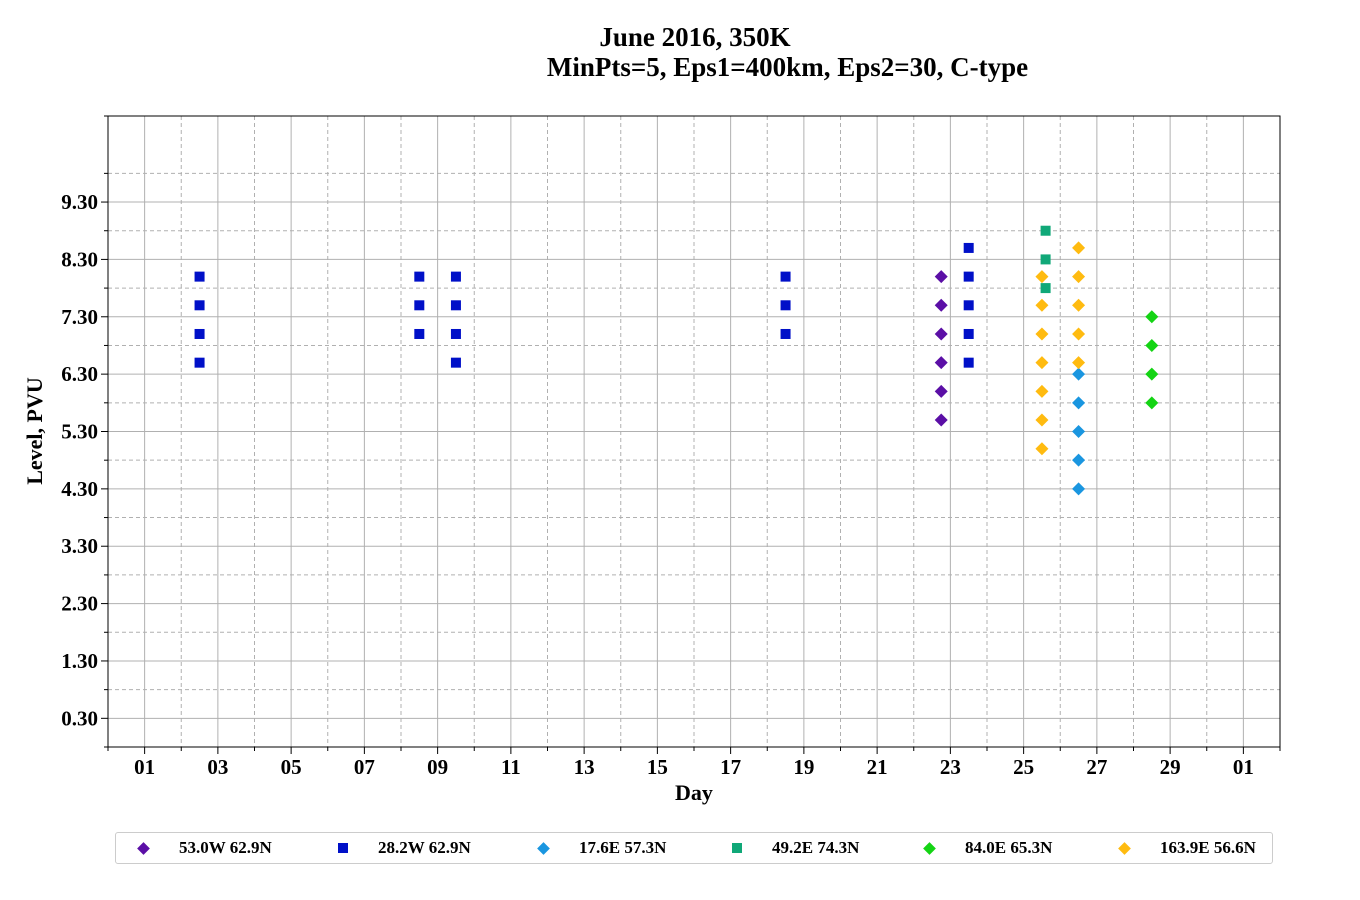 This screenshot has width=1360, height=900. Describe the element at coordinates (79, 374) in the screenshot. I see `y-tick-label: 6.30` at that location.